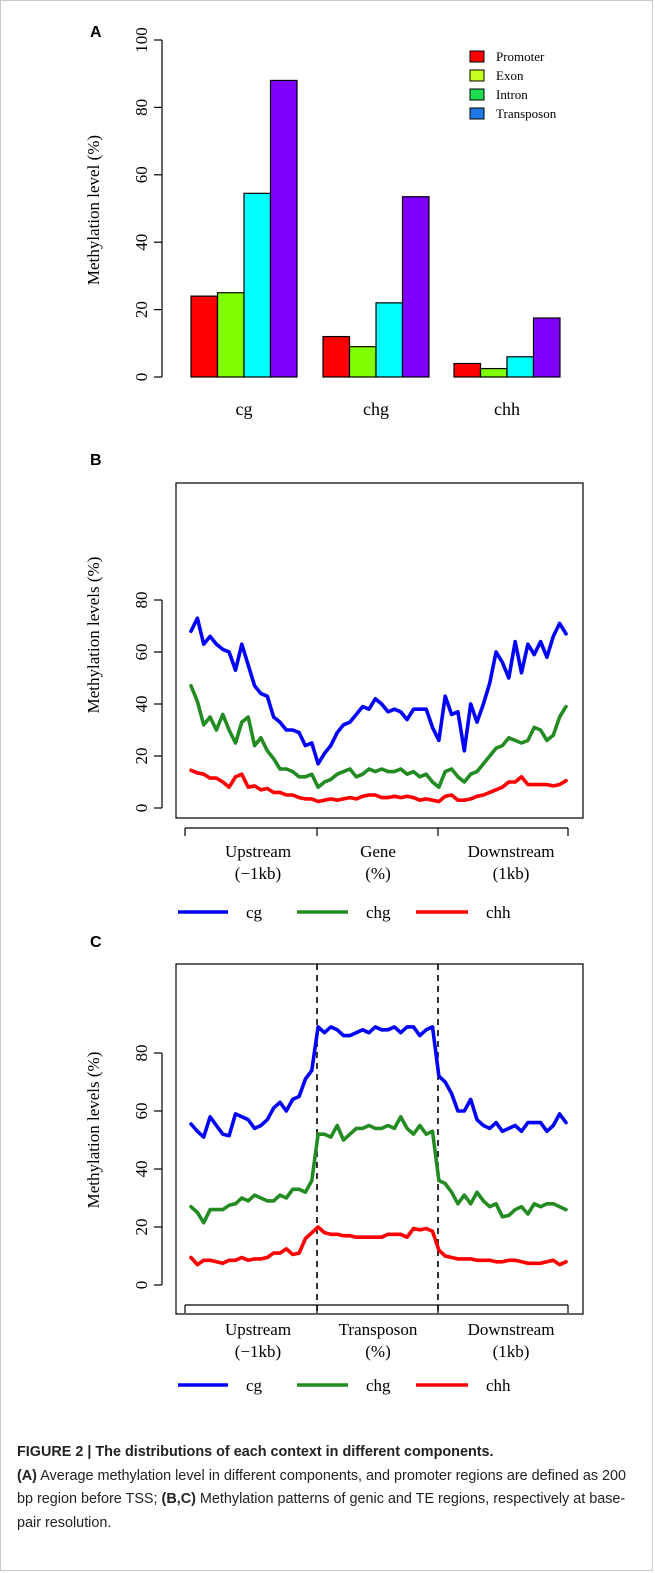  I want to click on panel-c-plot-box, so click(379, 1139).